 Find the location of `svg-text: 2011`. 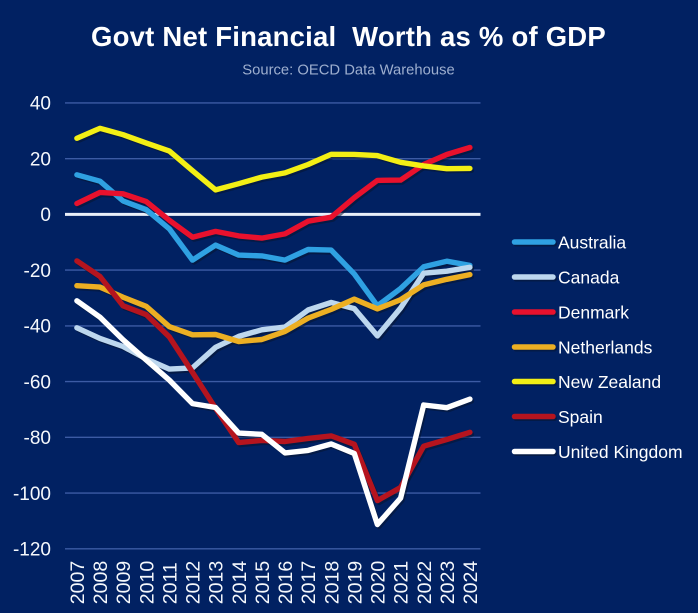

svg-text: 2011 is located at coordinates (171, 583).